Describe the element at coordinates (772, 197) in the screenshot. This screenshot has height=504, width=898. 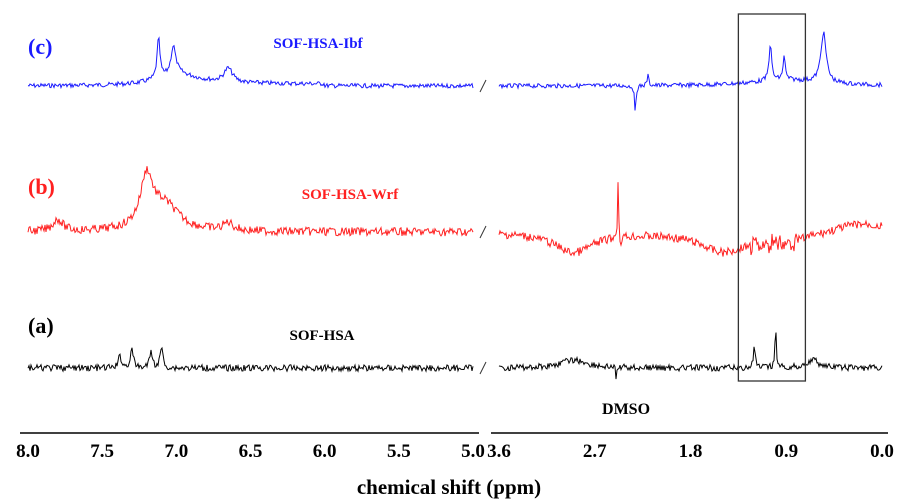
I see `highlight-box` at that location.